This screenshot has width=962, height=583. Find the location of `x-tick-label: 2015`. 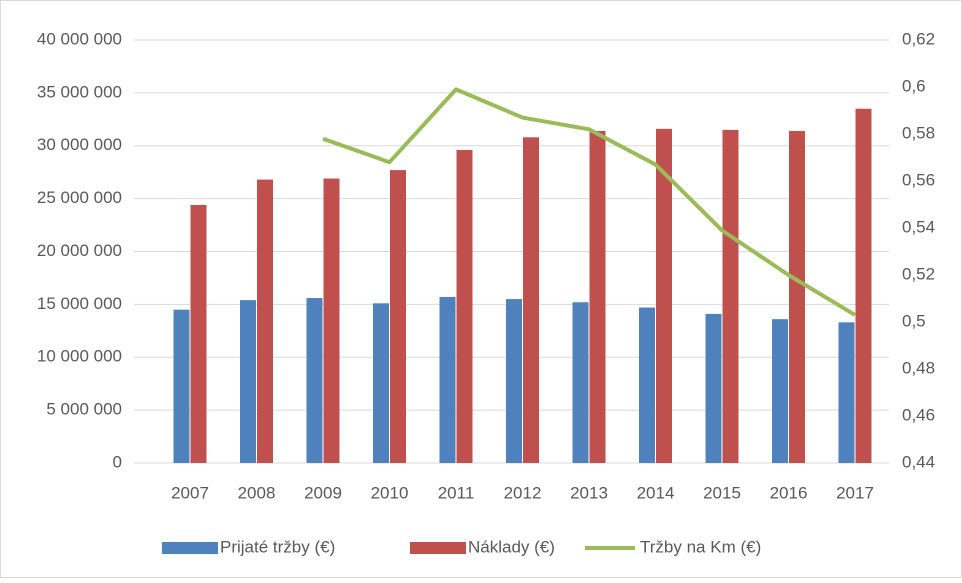

x-tick-label: 2015 is located at coordinates (722, 492).